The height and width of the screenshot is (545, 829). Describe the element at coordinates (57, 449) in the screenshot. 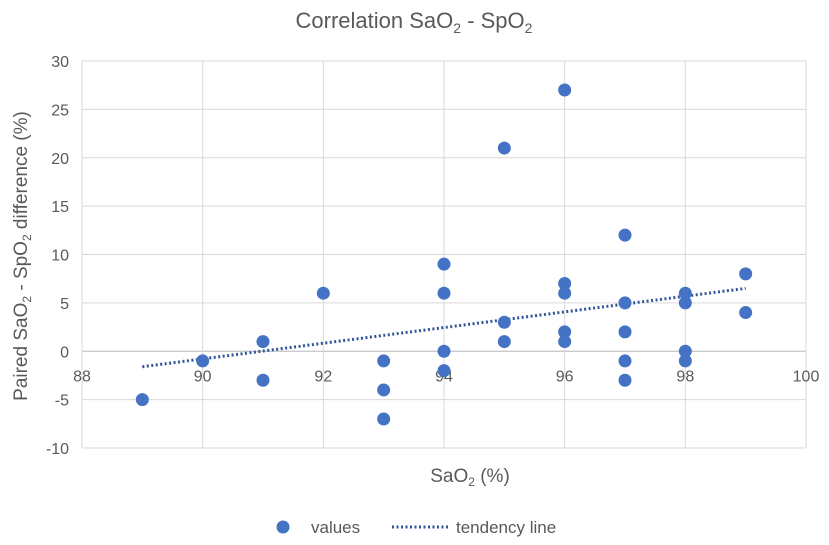

I see `y-tick-label: -10` at that location.